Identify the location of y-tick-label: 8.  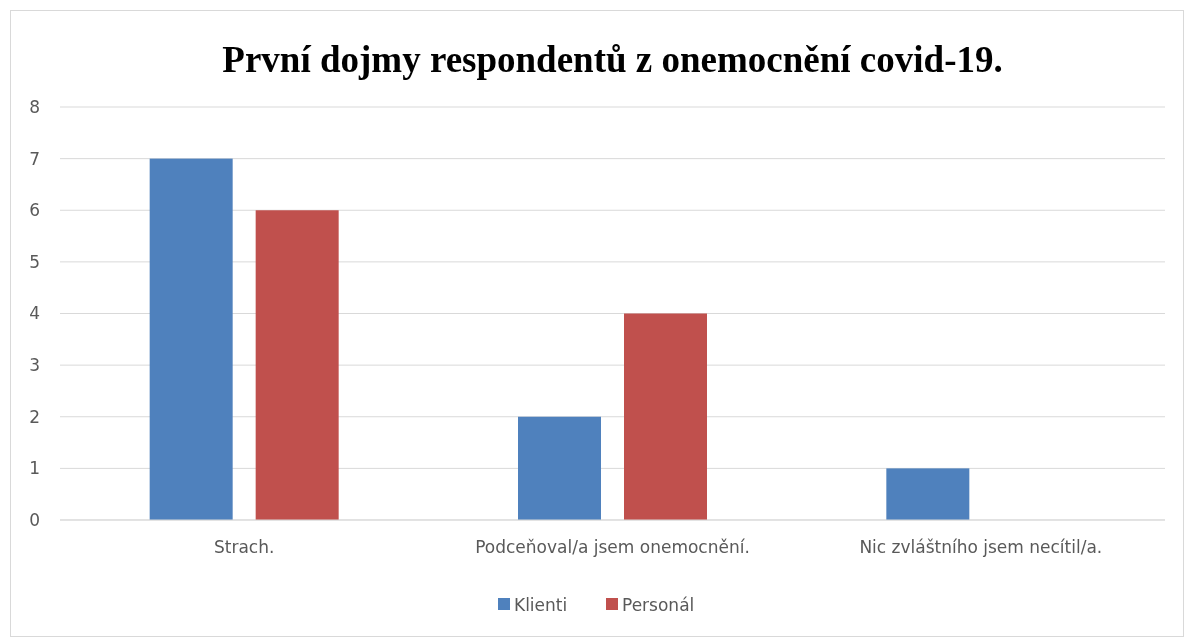
(34, 106).